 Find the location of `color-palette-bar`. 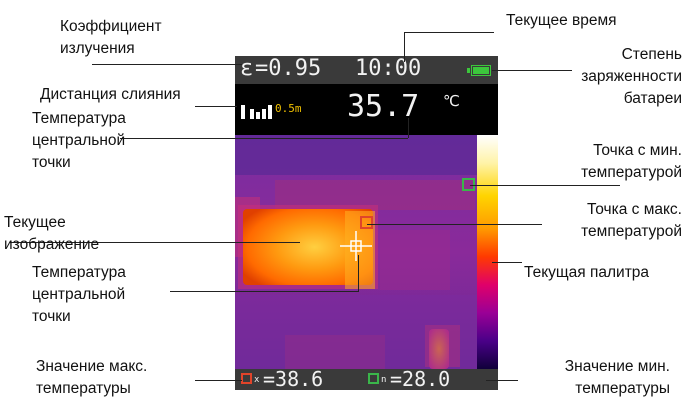

color-palette-bar is located at coordinates (487, 252).